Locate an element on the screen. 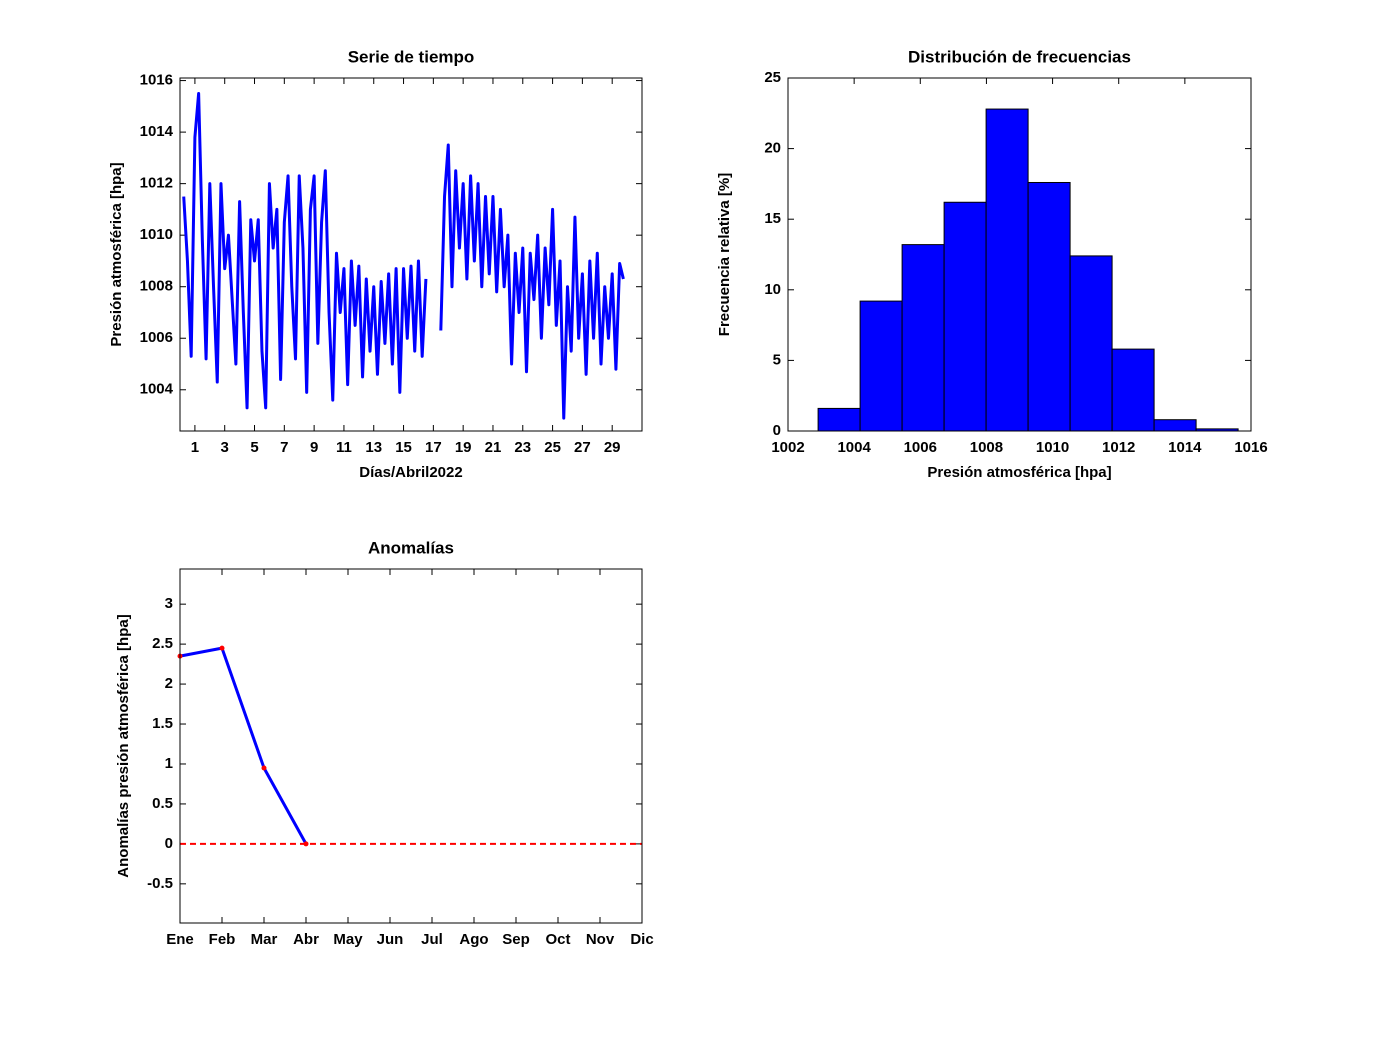  y-tick-label: 1008 is located at coordinates (156, 286).